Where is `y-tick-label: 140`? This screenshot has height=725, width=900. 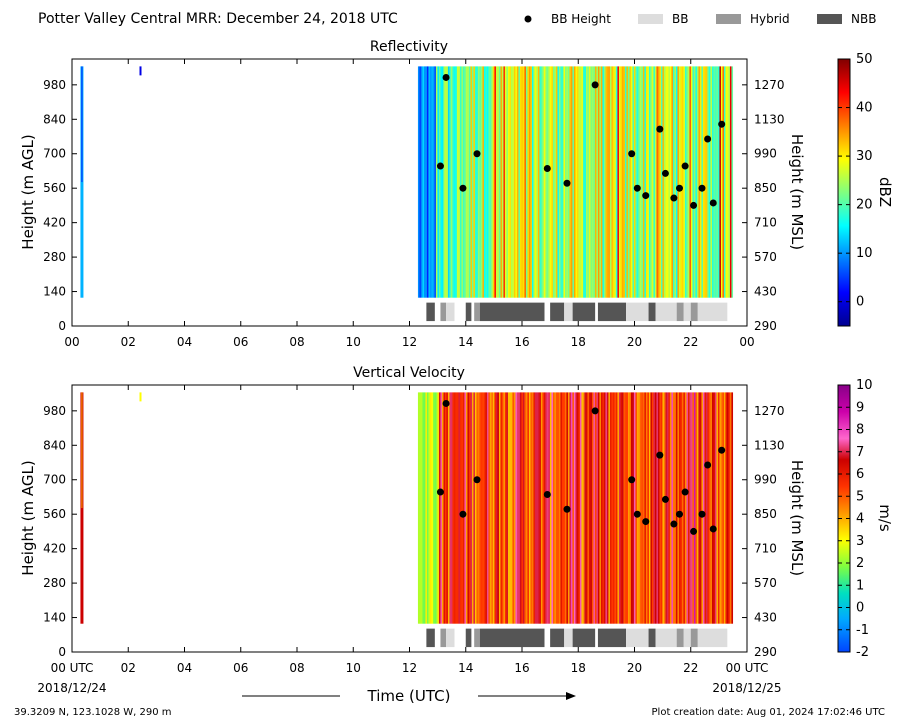 y-tick-label: 140 is located at coordinates (54, 618).